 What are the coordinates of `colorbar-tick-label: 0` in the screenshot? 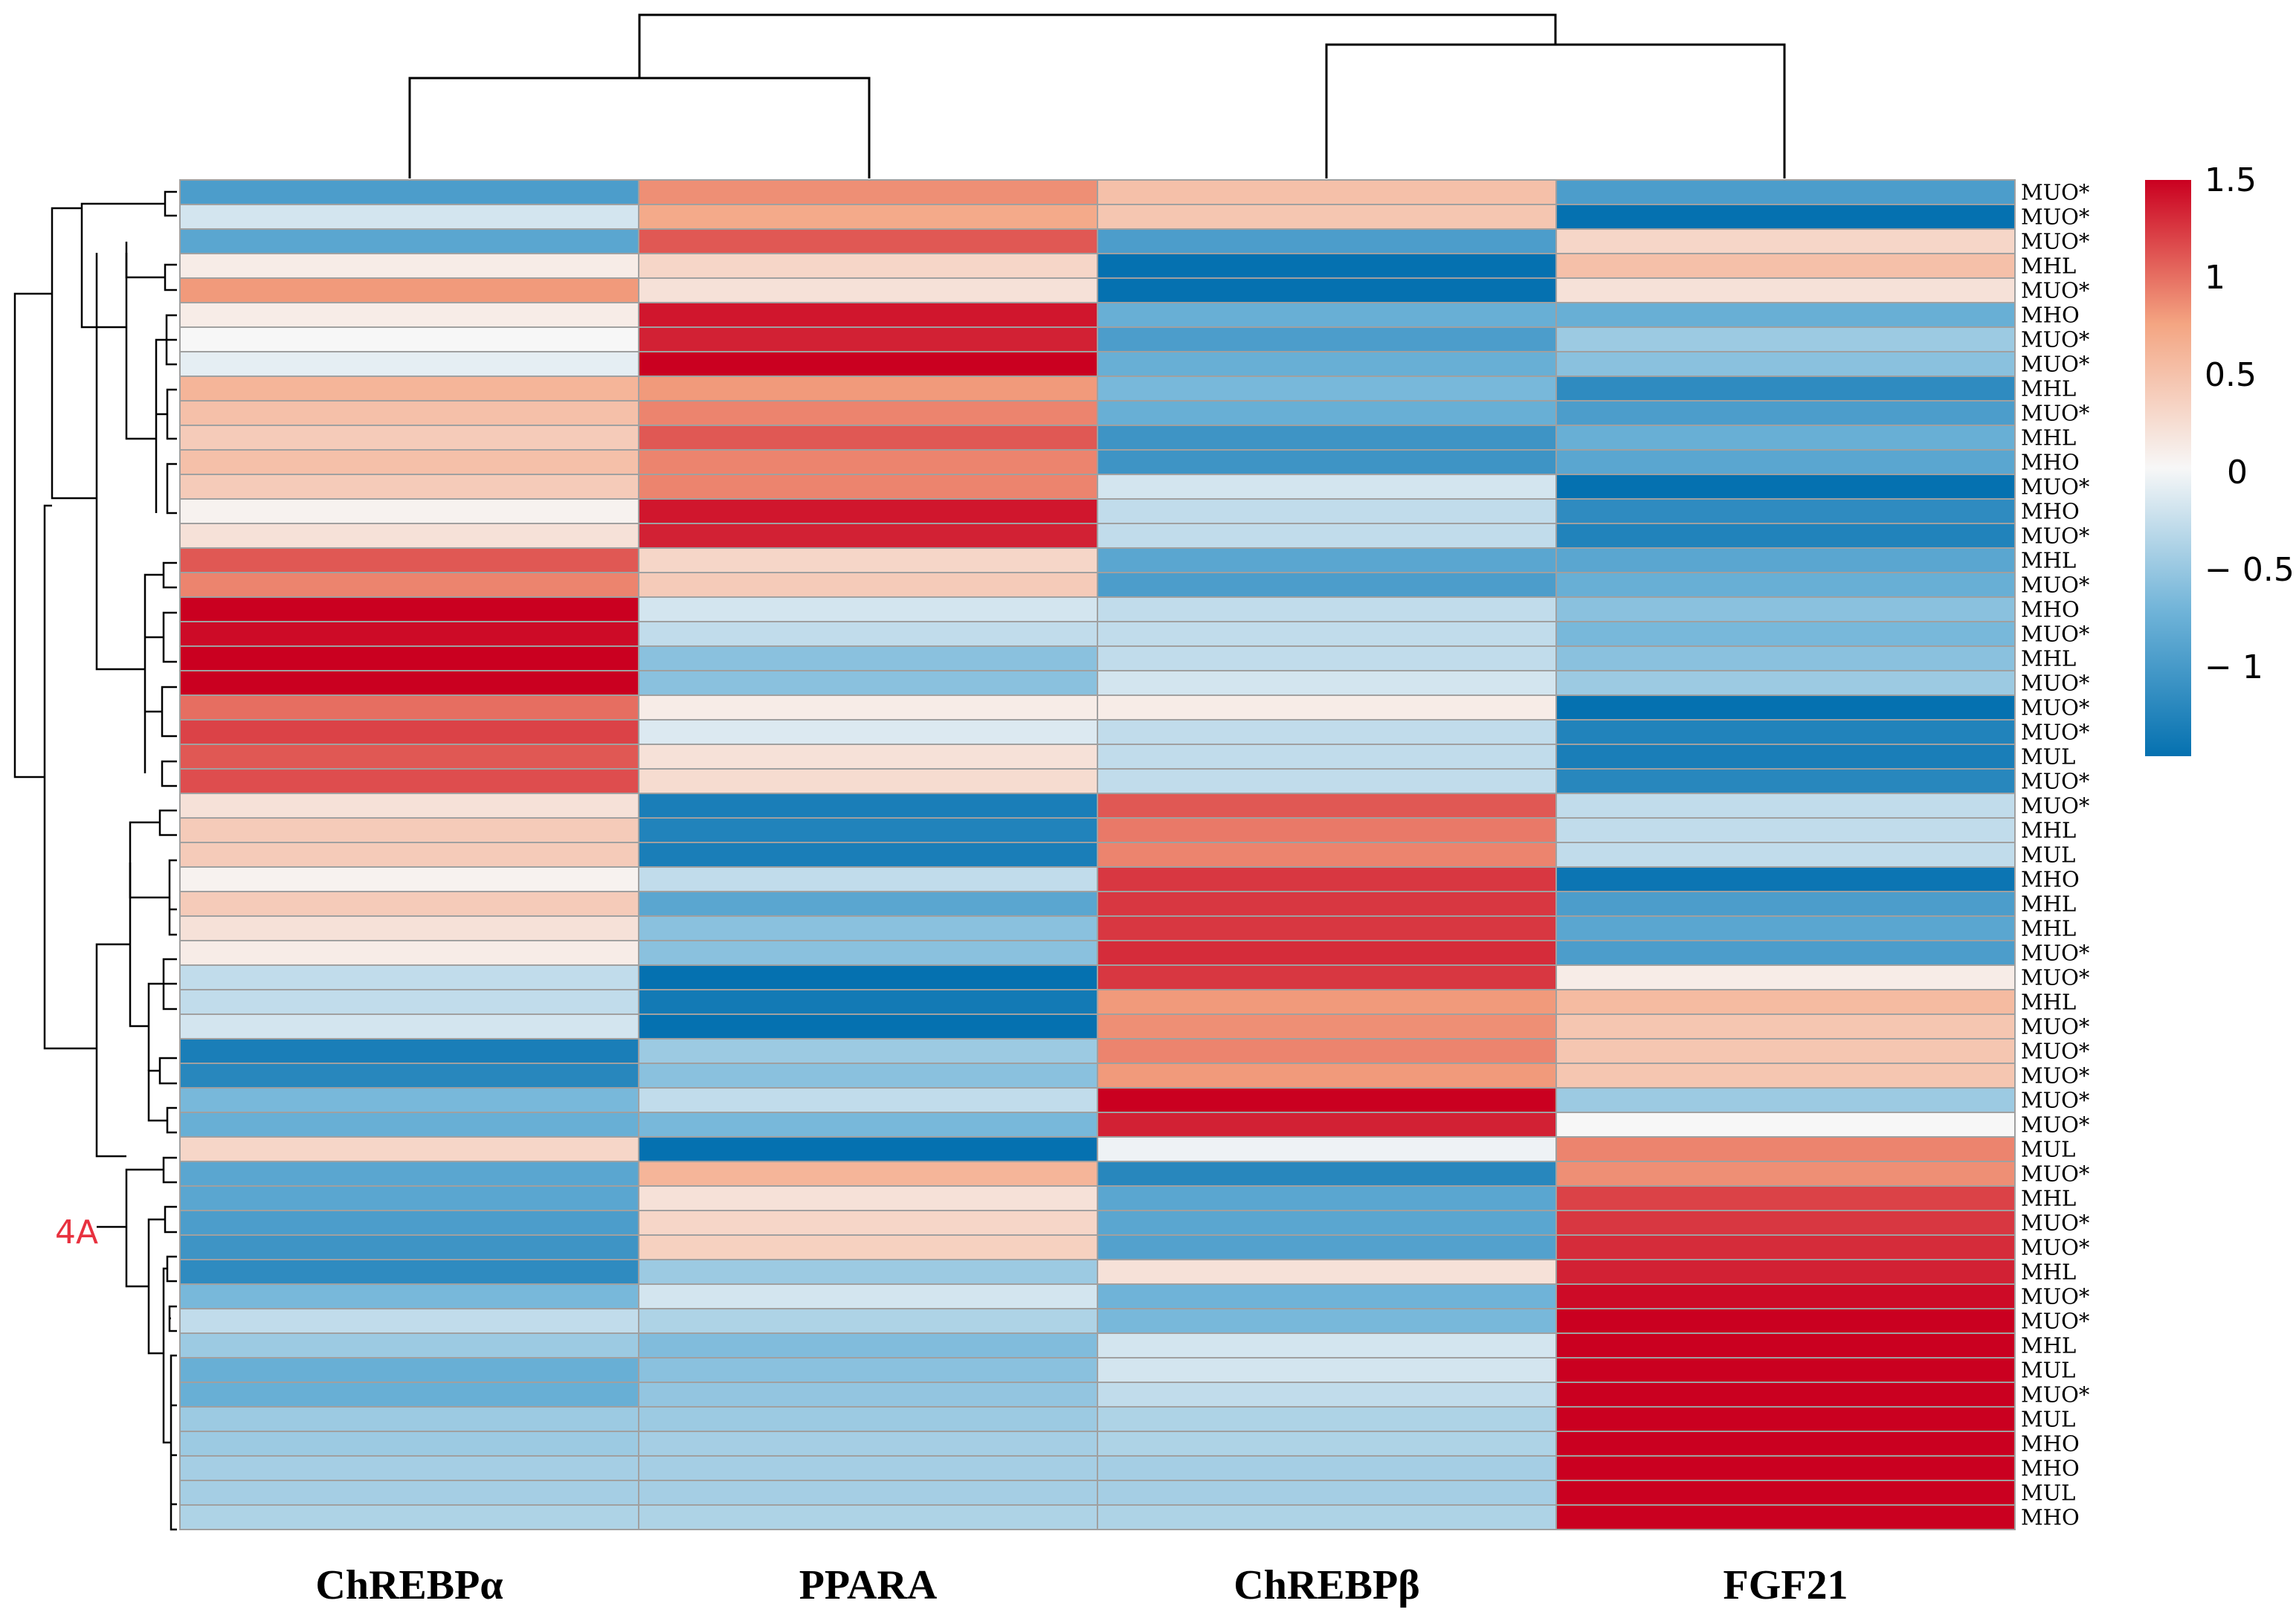 It's located at (2237, 473).